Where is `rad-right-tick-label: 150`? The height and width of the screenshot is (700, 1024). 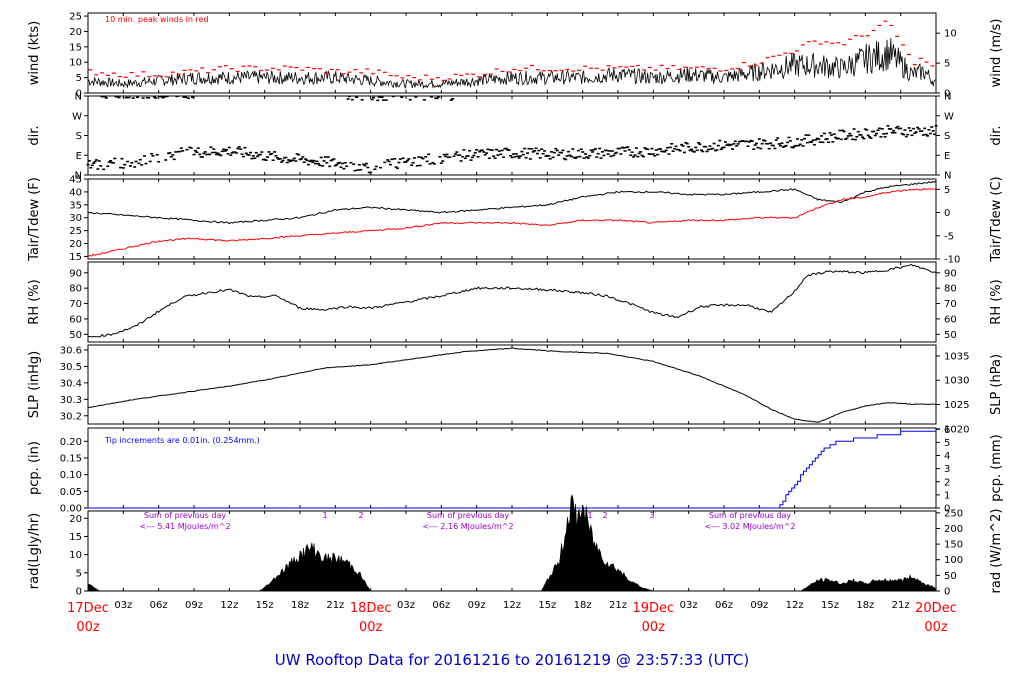 rad-right-tick-label: 150 is located at coordinates (953, 545).